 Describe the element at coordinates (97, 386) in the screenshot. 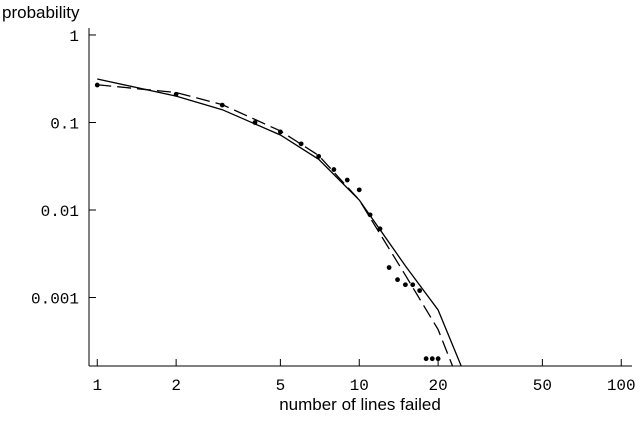

I see `x-tick-label: 1` at that location.